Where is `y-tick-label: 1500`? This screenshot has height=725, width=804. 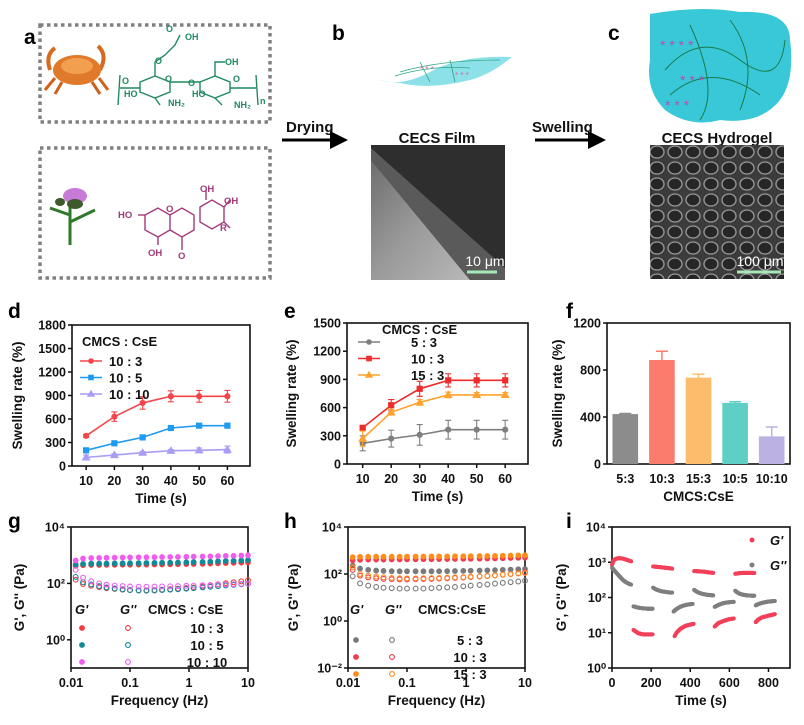 y-tick-label: 1500 is located at coordinates (327, 324).